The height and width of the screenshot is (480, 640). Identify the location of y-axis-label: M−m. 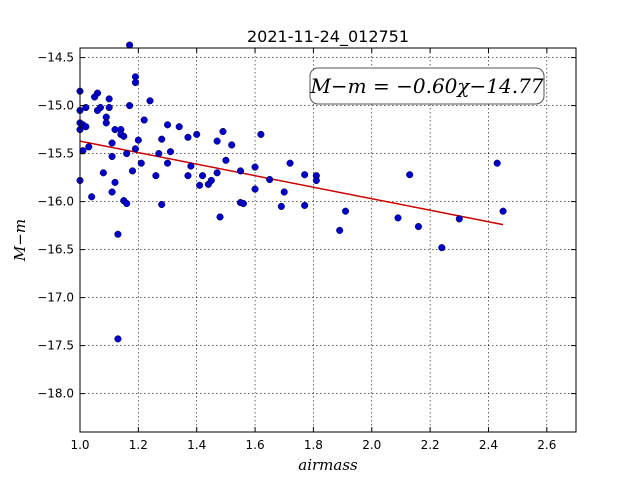
(20, 240).